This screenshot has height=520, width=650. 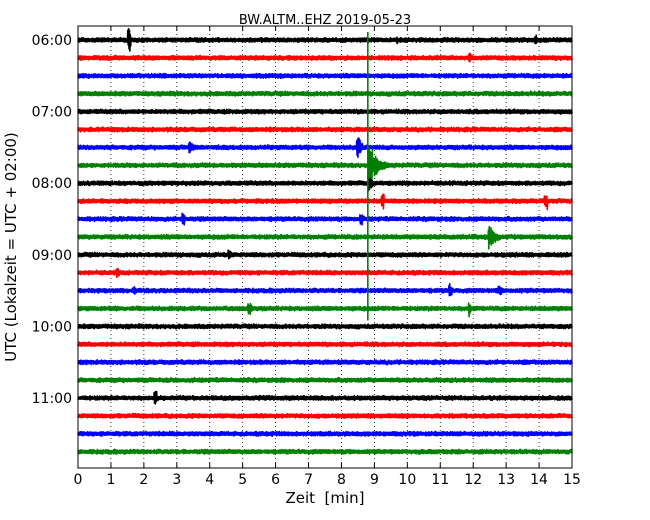 What do you see at coordinates (52, 41) in the screenshot?
I see `y-tick-label: 06:00` at bounding box center [52, 41].